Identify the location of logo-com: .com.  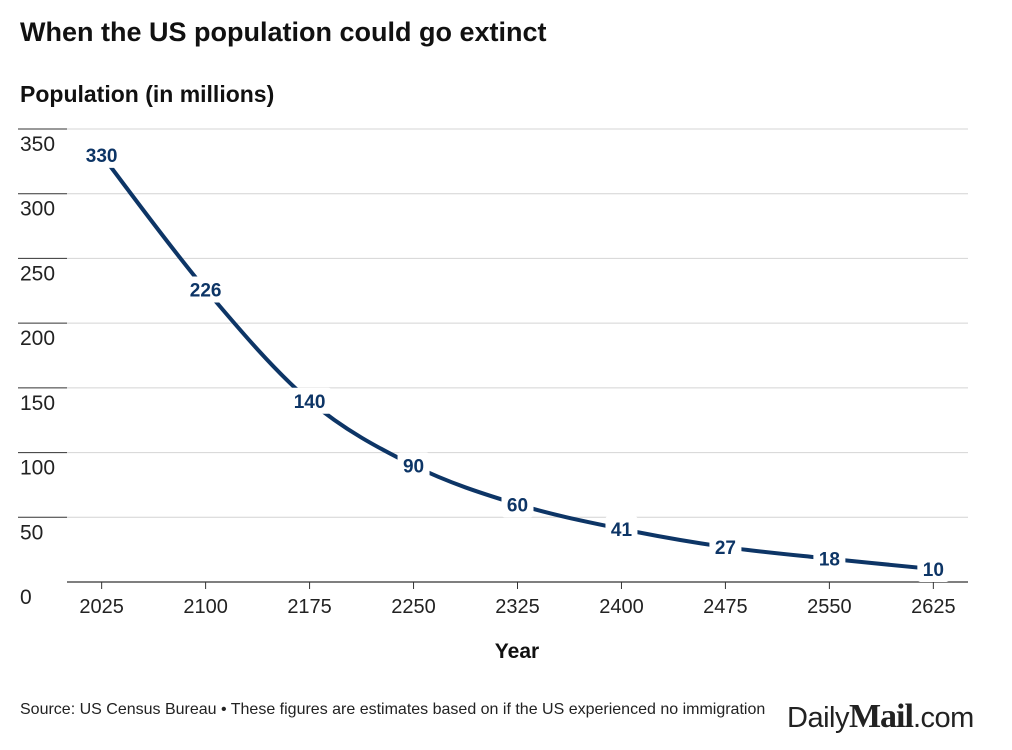
(943, 718).